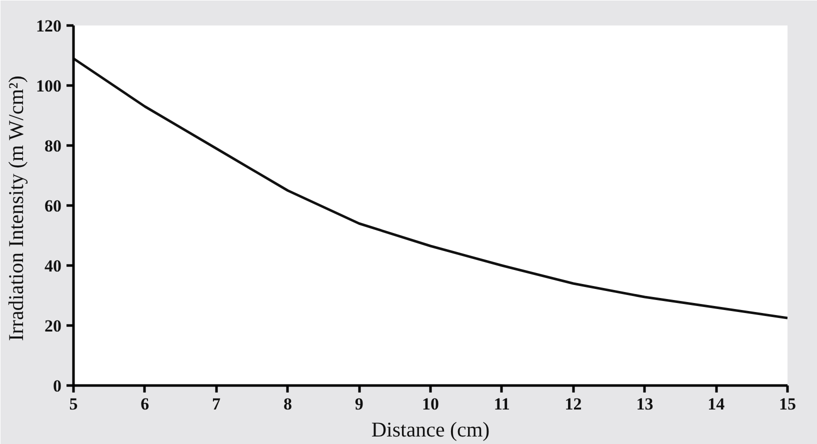  Describe the element at coordinates (73, 404) in the screenshot. I see `x-tick-label: 5` at that location.